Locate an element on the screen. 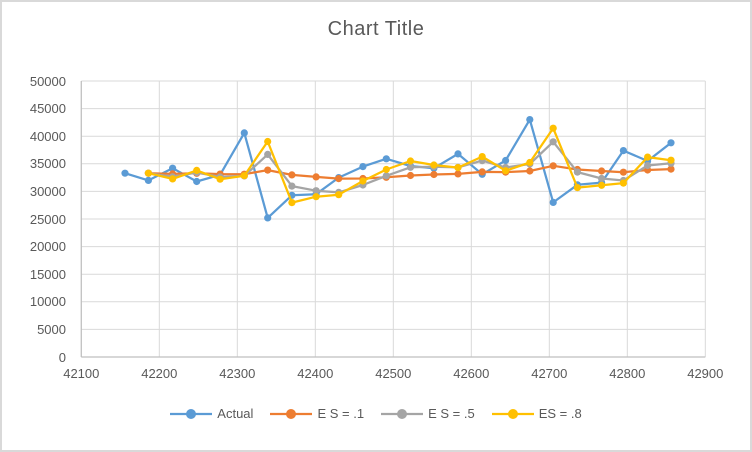 The height and width of the screenshot is (452, 752). y-axis-tick-label: 50000 is located at coordinates (47, 81).